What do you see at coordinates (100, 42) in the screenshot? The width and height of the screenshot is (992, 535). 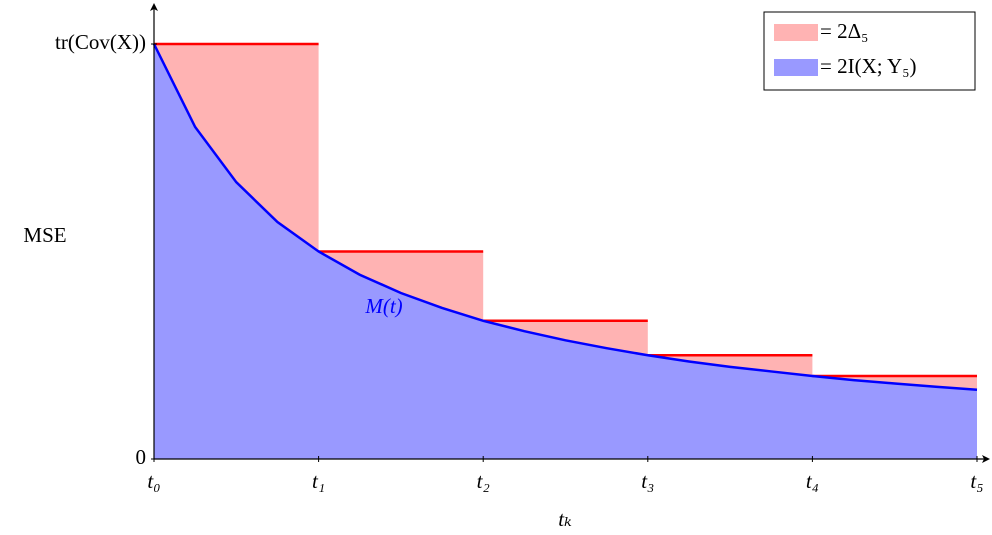 I see `y-tick-label: tr(Cov(X))` at bounding box center [100, 42].